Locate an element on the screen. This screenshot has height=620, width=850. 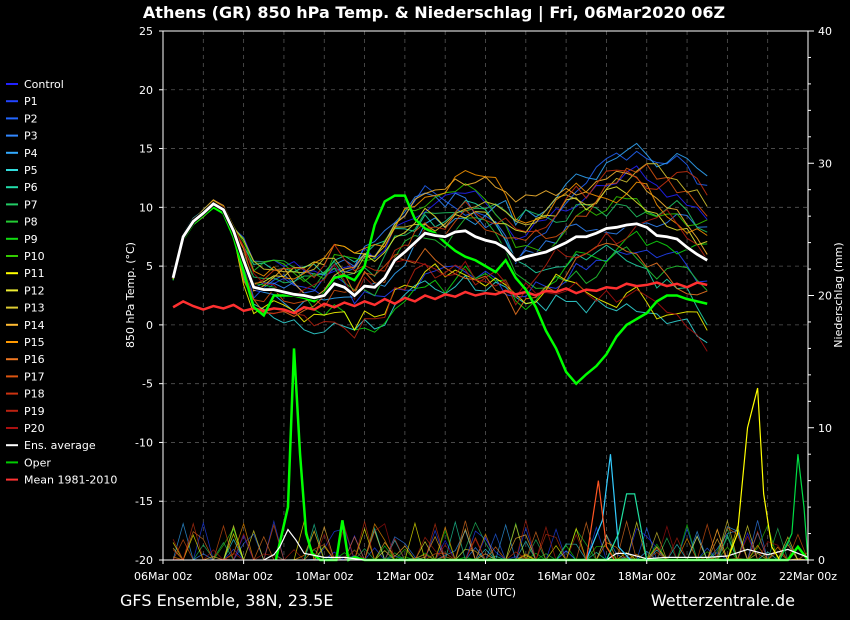
legend-label: P1 is located at coordinates (31, 101).